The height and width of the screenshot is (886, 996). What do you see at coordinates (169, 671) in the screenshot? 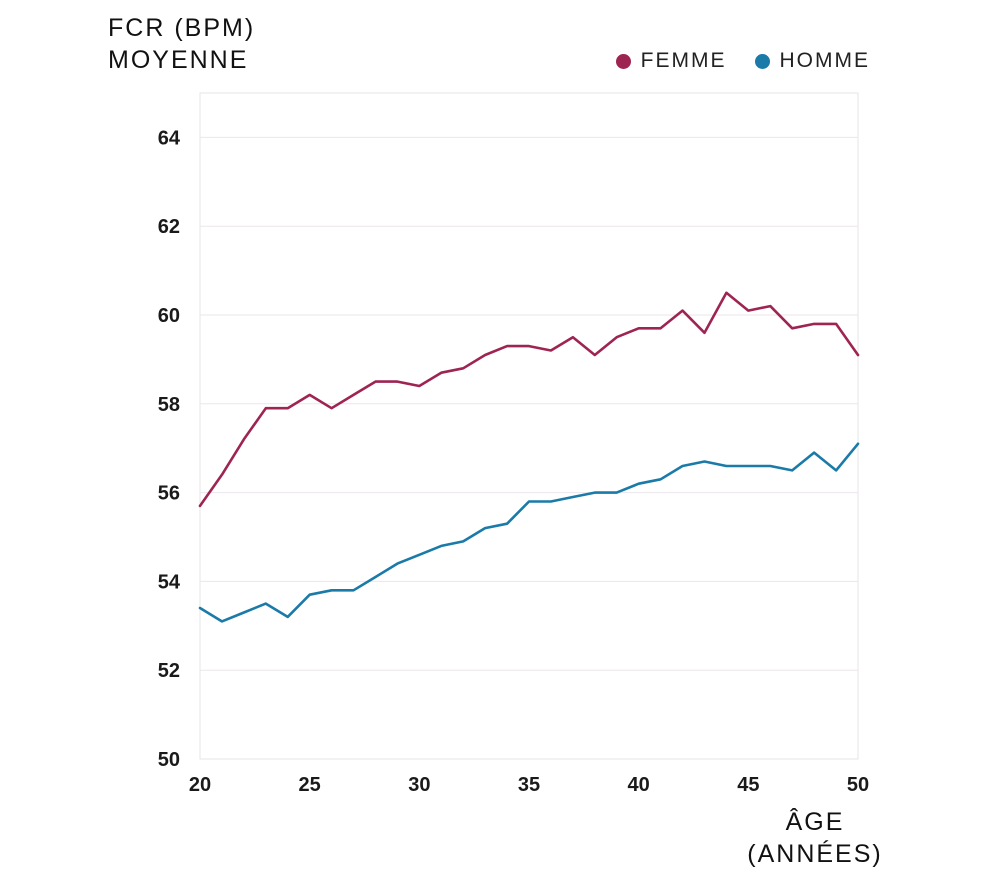
I see `y-tick-label-52: 52` at bounding box center [169, 671].